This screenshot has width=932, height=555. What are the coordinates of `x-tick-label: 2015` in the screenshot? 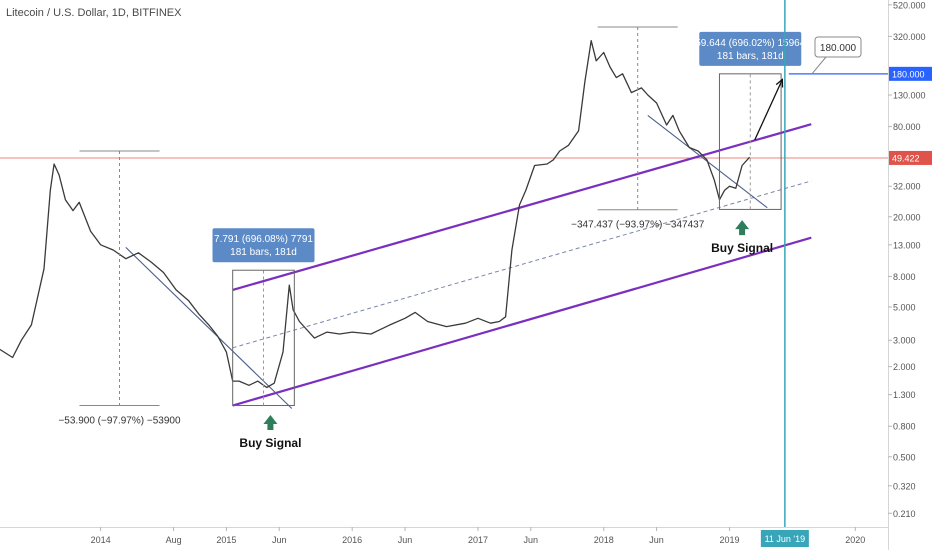 It's located at (226, 540).